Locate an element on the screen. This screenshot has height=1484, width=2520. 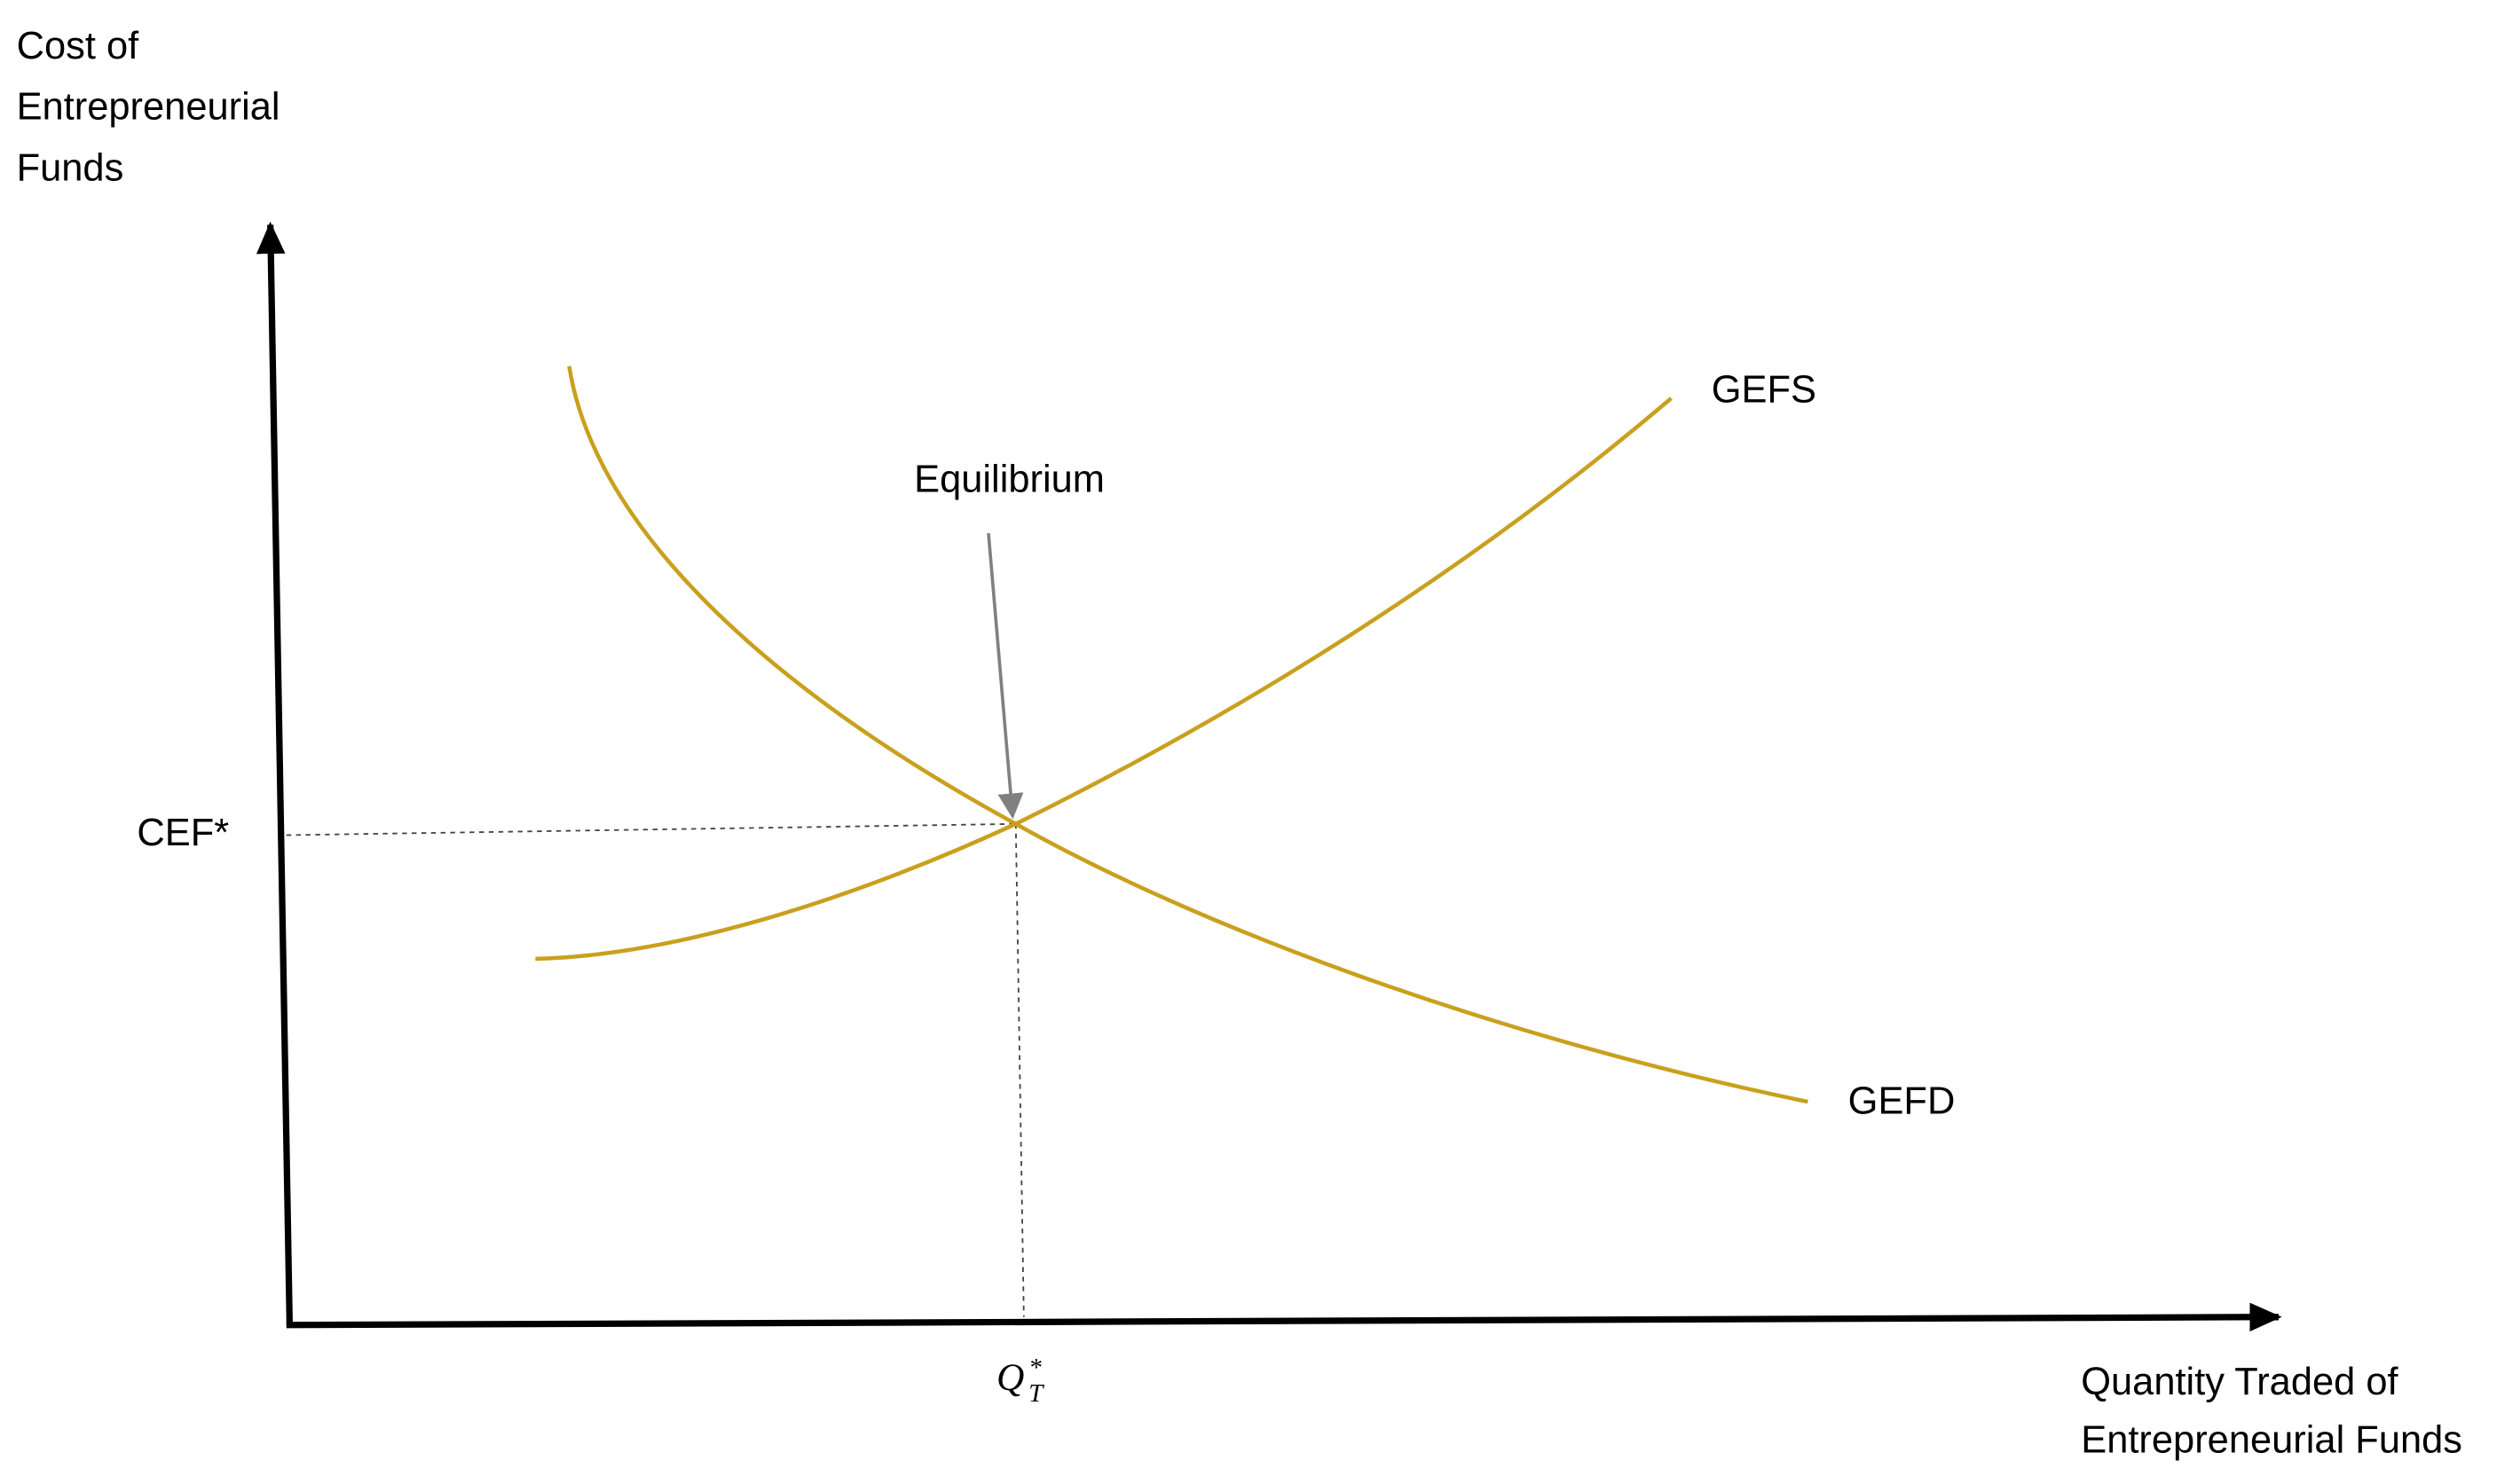
equilibrium-label: Equilibrium is located at coordinates (1009, 480).